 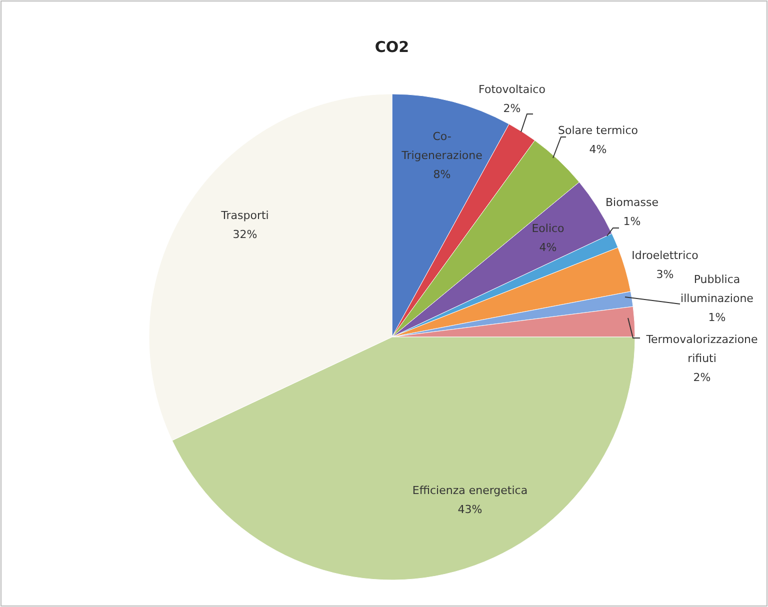 I want to click on slice-label: Pubblica illuminazione, so click(x=717, y=289).